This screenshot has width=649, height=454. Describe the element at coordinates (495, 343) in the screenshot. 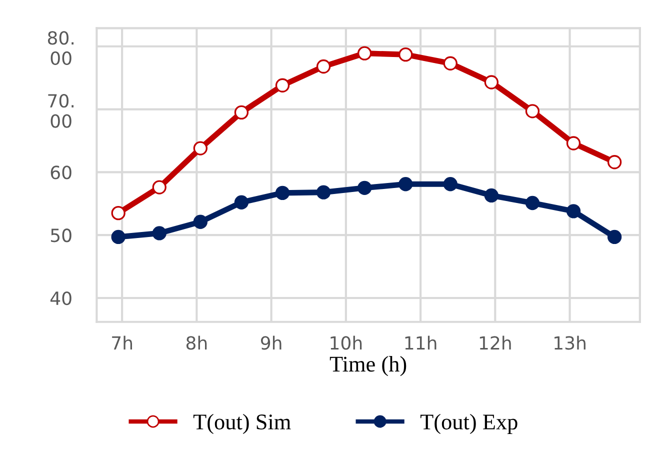

I see `x-tick-label: 12h` at that location.